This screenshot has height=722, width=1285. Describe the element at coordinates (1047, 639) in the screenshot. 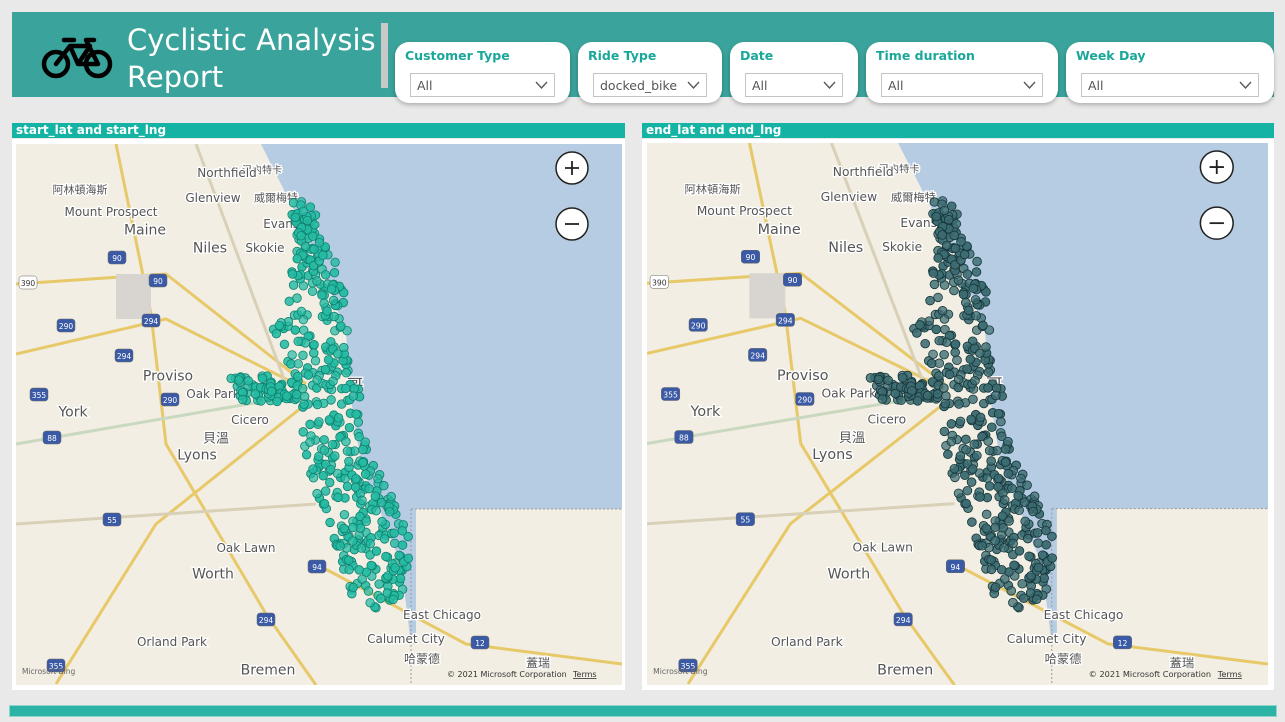

I see `place-label: Calumet City` at that location.